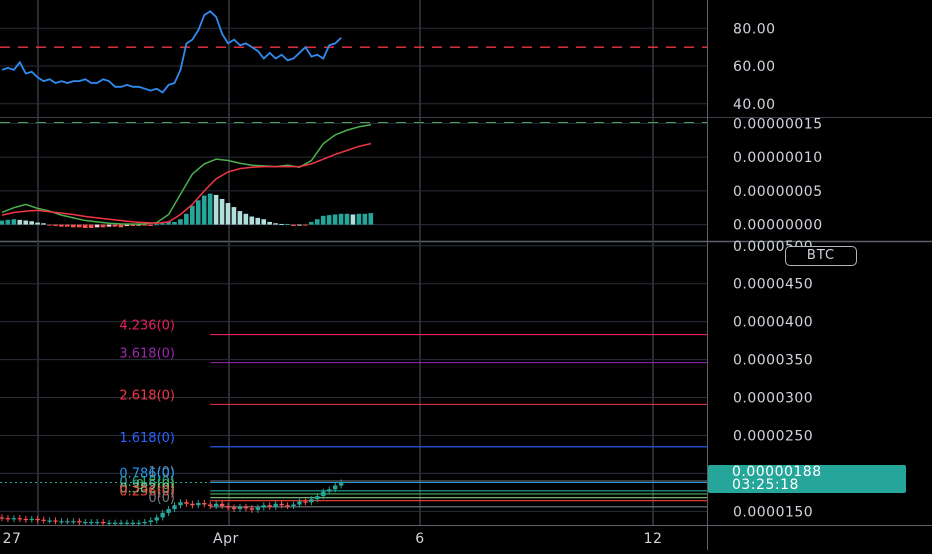  Describe the element at coordinates (226, 539) in the screenshot. I see `time-axis-label: Apr` at that location.